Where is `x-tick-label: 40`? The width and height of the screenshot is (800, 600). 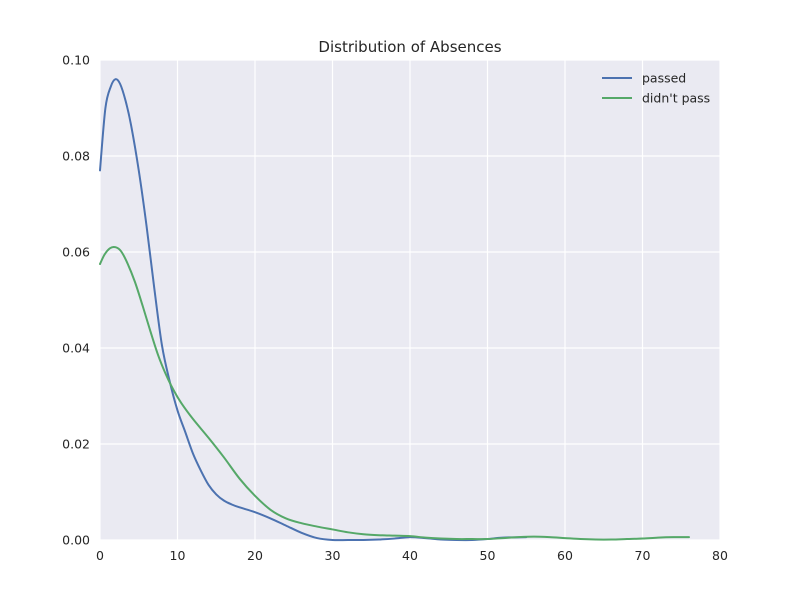 x-tick-label: 40 is located at coordinates (410, 555).